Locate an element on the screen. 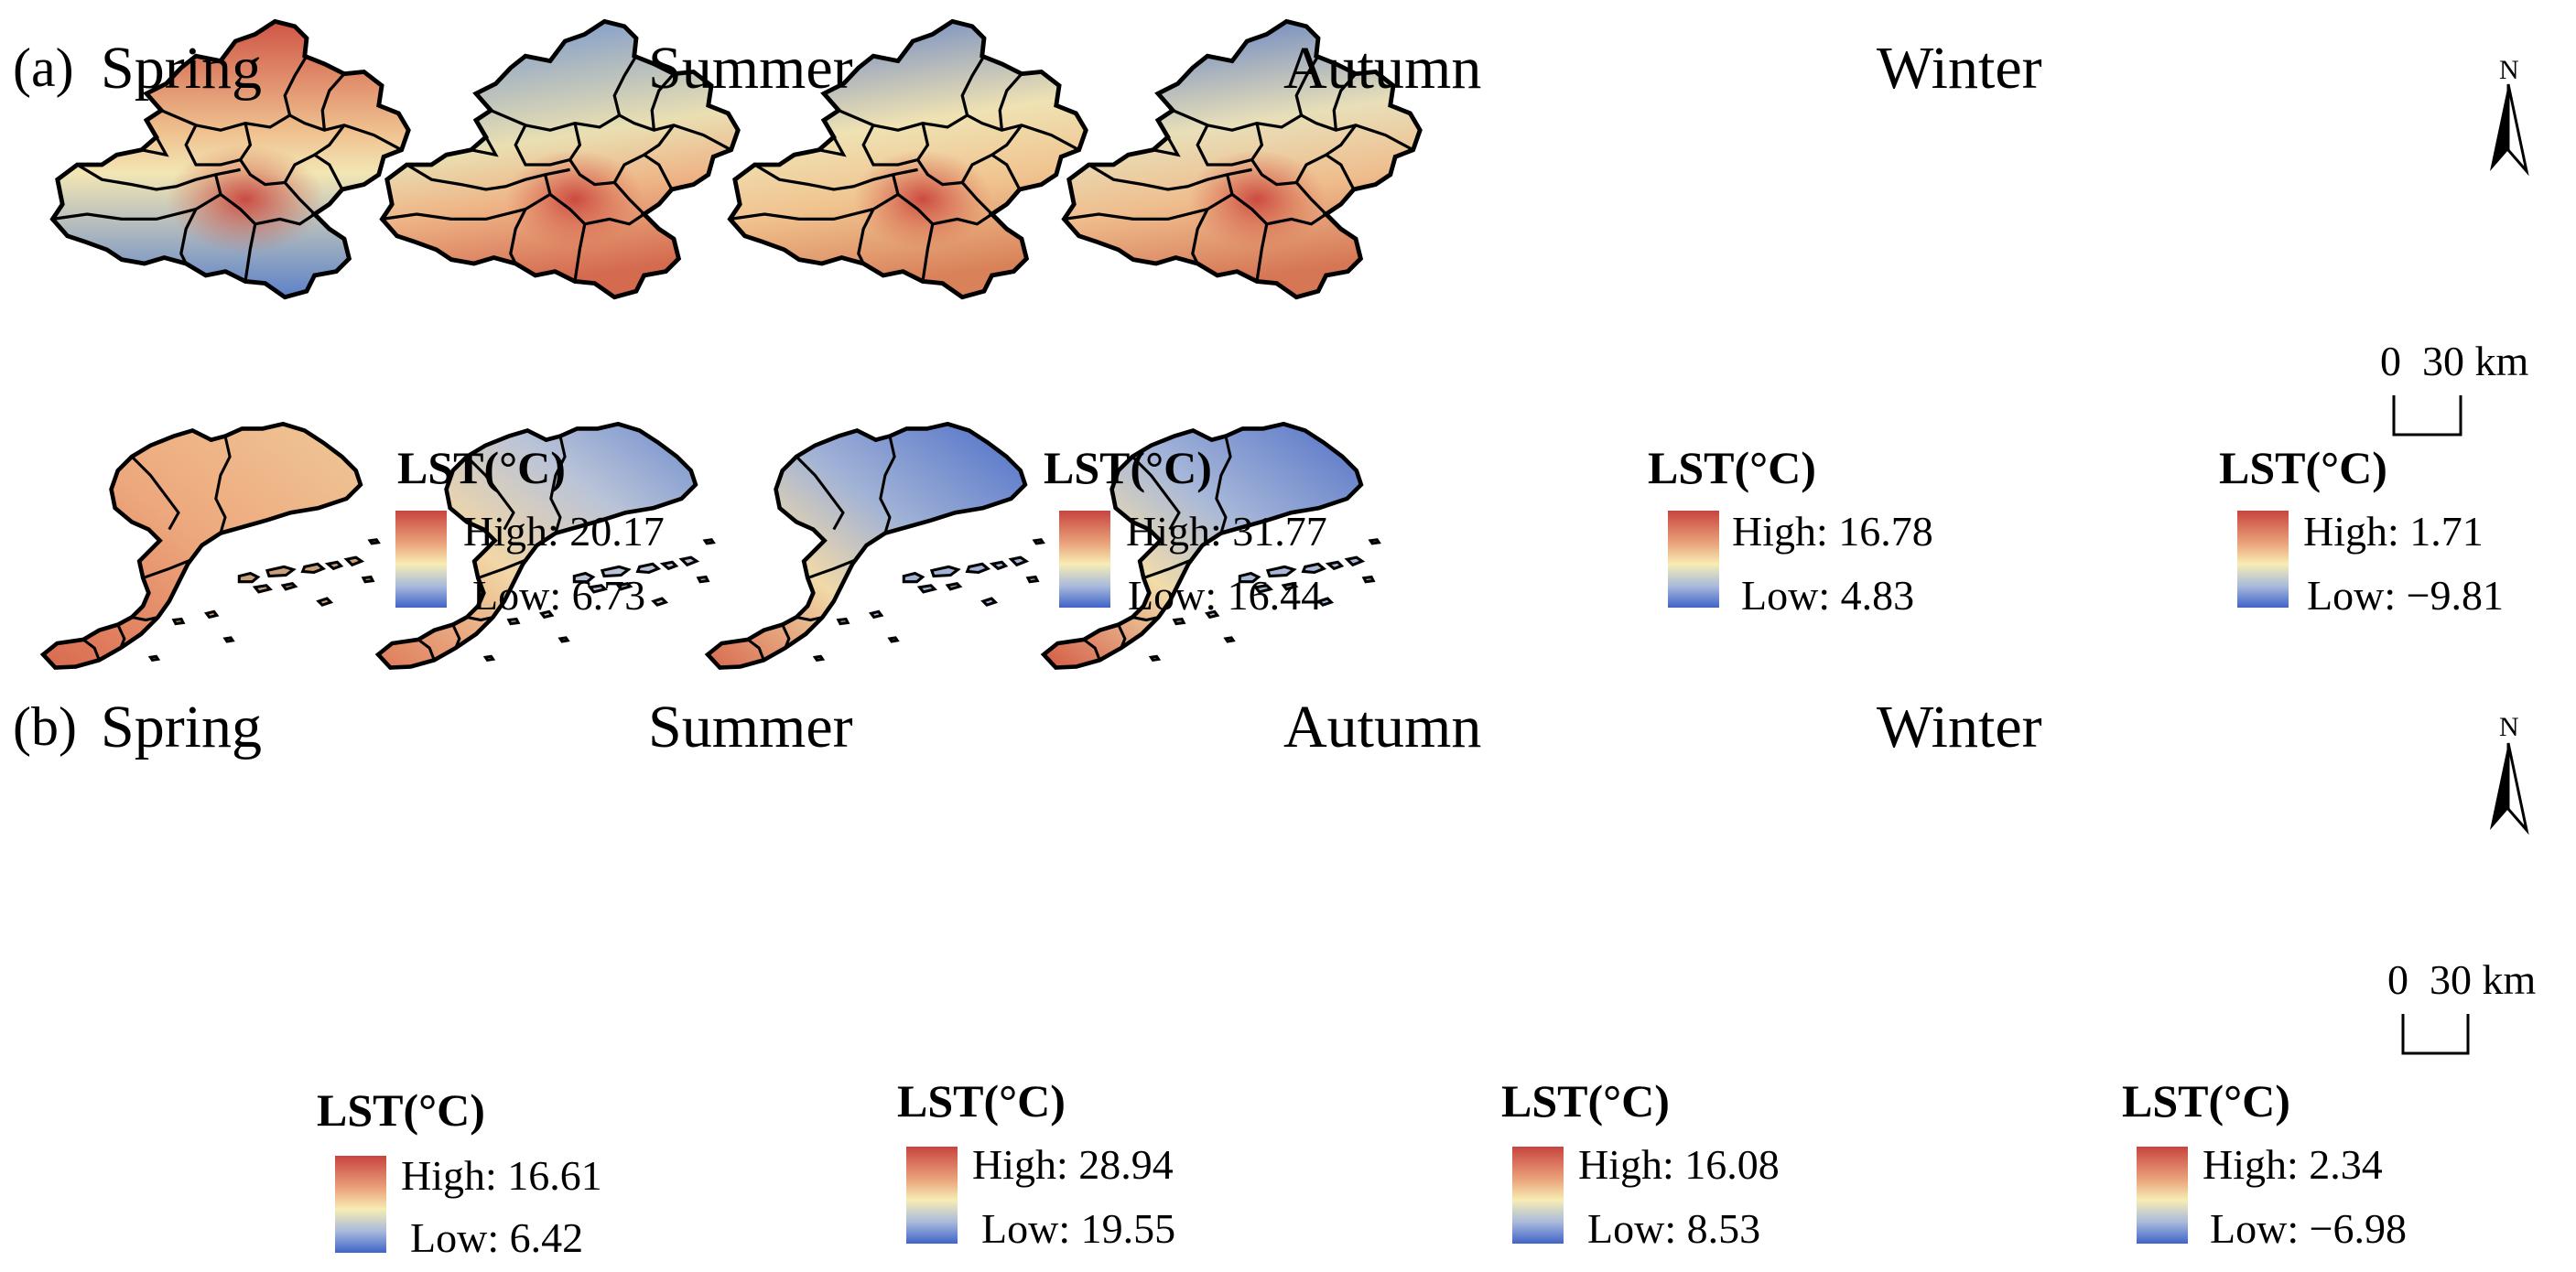 The image size is (2576, 1272). legend-title-a-spring: LST(°C) is located at coordinates (481, 468).